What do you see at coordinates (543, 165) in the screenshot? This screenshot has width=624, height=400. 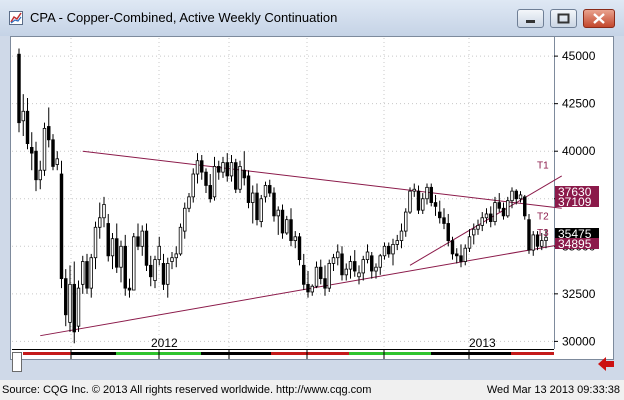 I see `trendline-label: T1` at bounding box center [543, 165].